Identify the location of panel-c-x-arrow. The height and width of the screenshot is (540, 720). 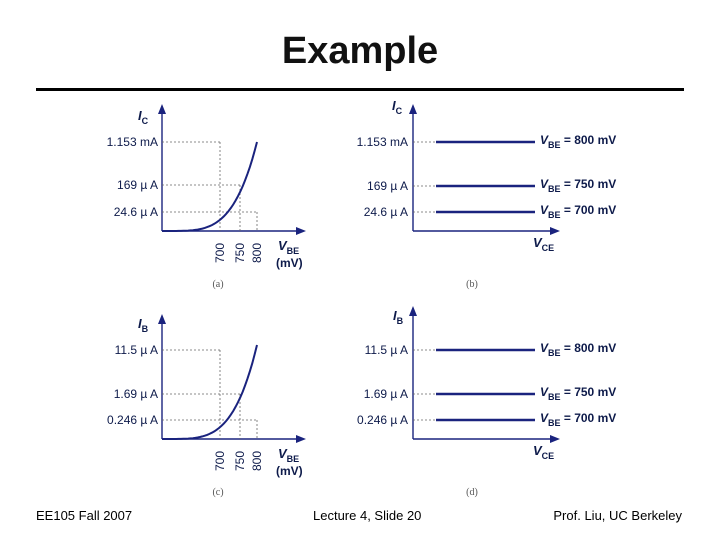
(301, 439).